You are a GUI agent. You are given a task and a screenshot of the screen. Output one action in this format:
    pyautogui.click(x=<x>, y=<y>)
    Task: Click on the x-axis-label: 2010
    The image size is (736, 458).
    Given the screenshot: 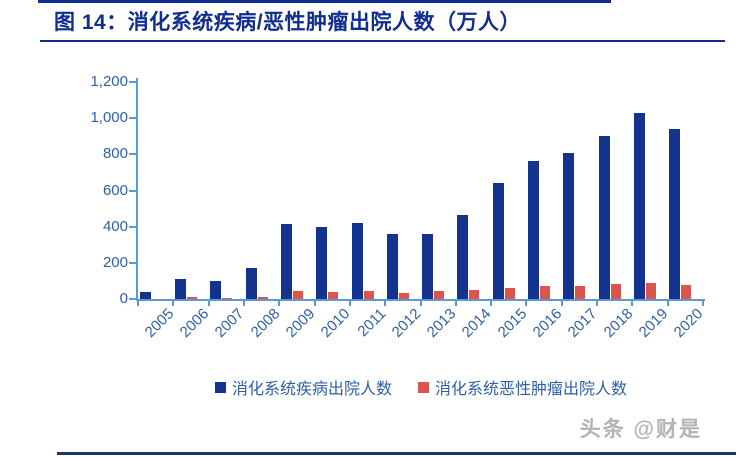 What is the action you would take?
    pyautogui.click(x=335, y=323)
    